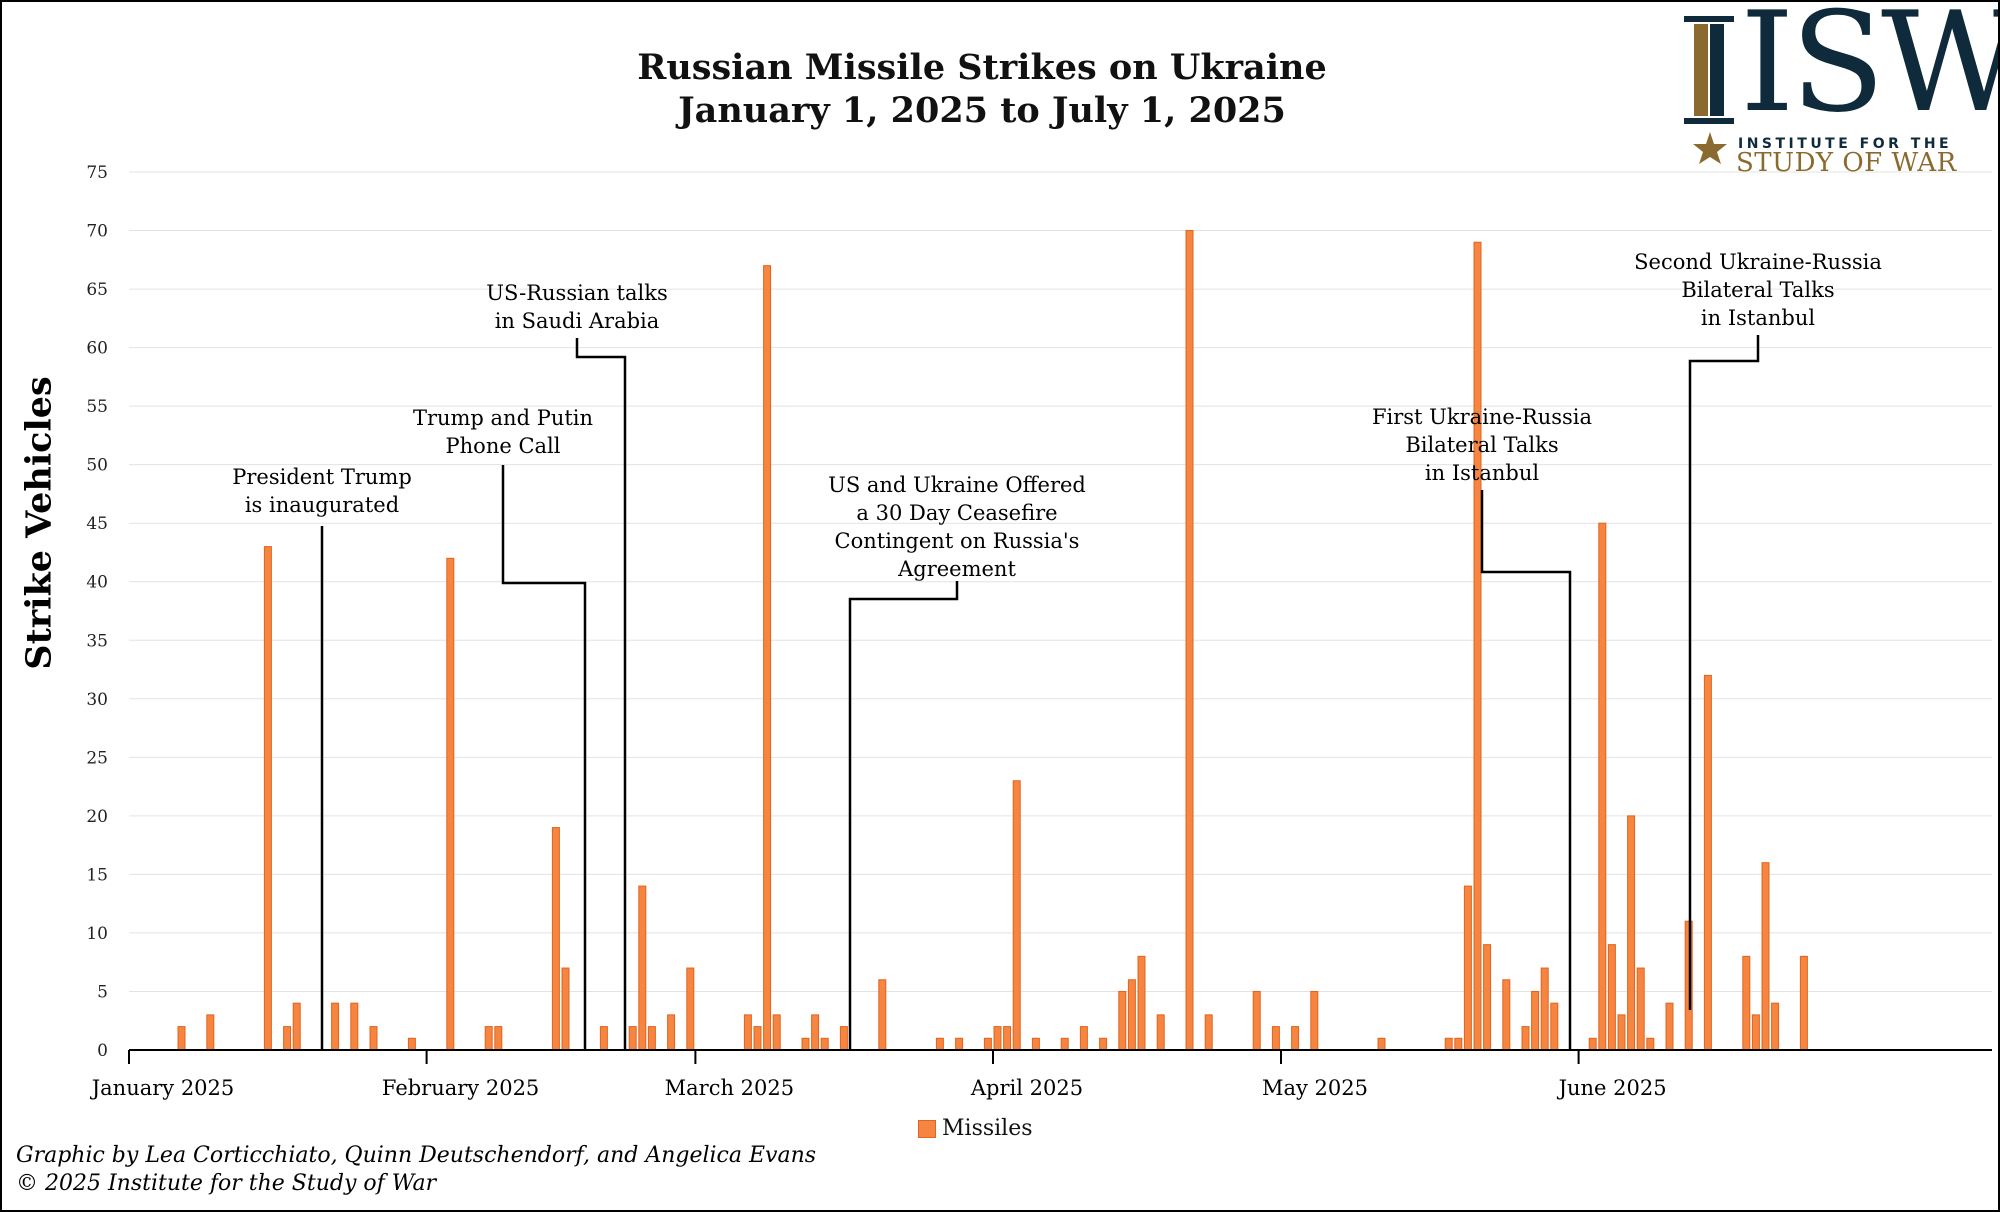 This screenshot has width=2000, height=1212. What do you see at coordinates (956, 569) in the screenshot?
I see `annotation-text: Agreement` at bounding box center [956, 569].